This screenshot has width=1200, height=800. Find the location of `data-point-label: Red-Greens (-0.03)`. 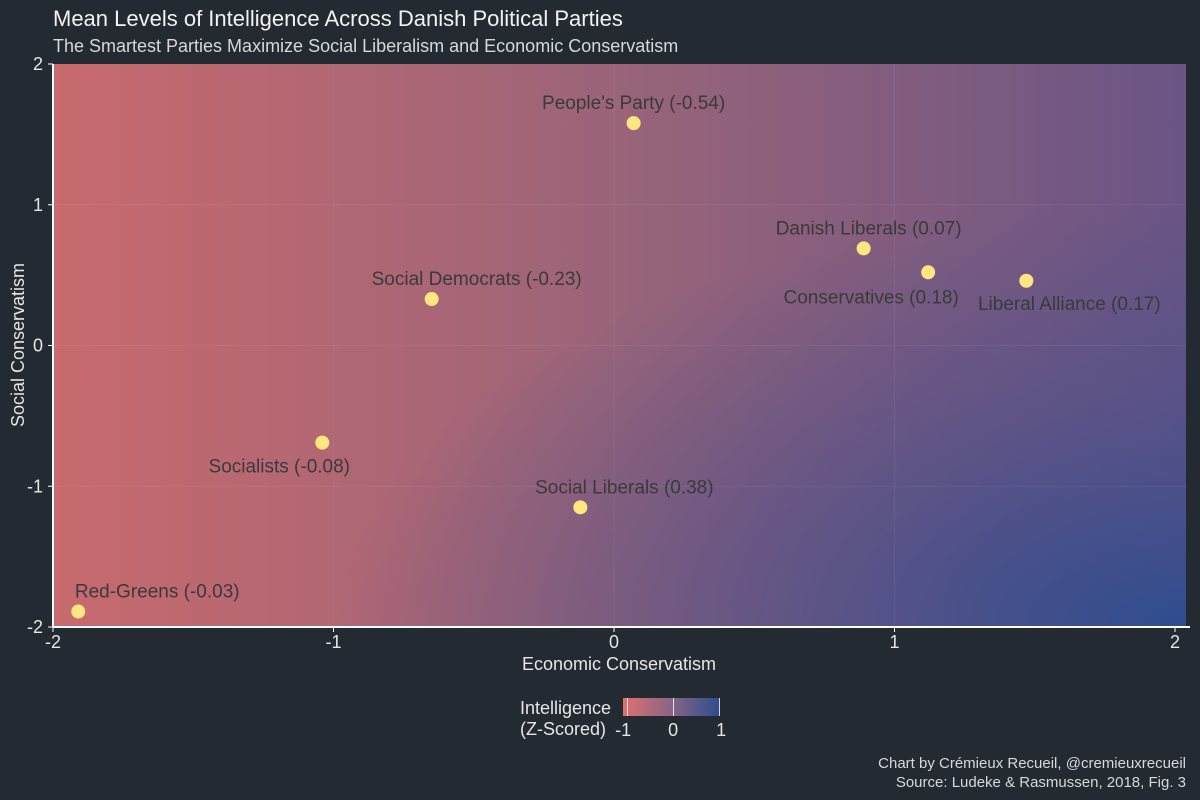

data-point-label: Red-Greens (-0.03) is located at coordinates (157, 592).